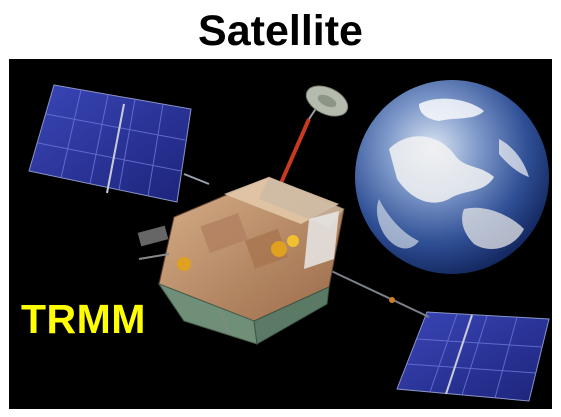 This screenshot has width=561, height=417. I want to click on solar-panel-lower, so click(473, 356).